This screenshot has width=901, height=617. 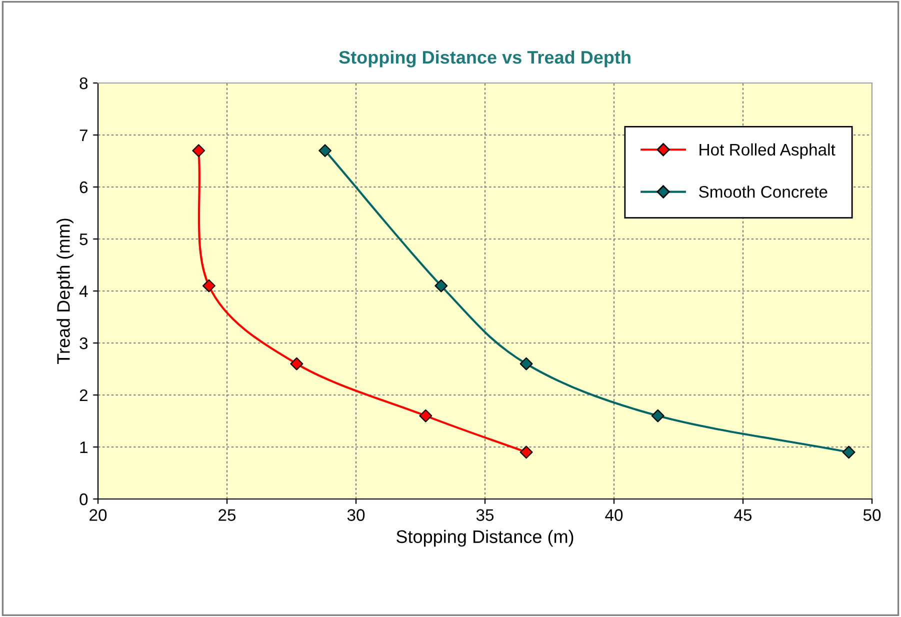 What do you see at coordinates (84, 240) in the screenshot?
I see `y-tick-label: 5` at bounding box center [84, 240].